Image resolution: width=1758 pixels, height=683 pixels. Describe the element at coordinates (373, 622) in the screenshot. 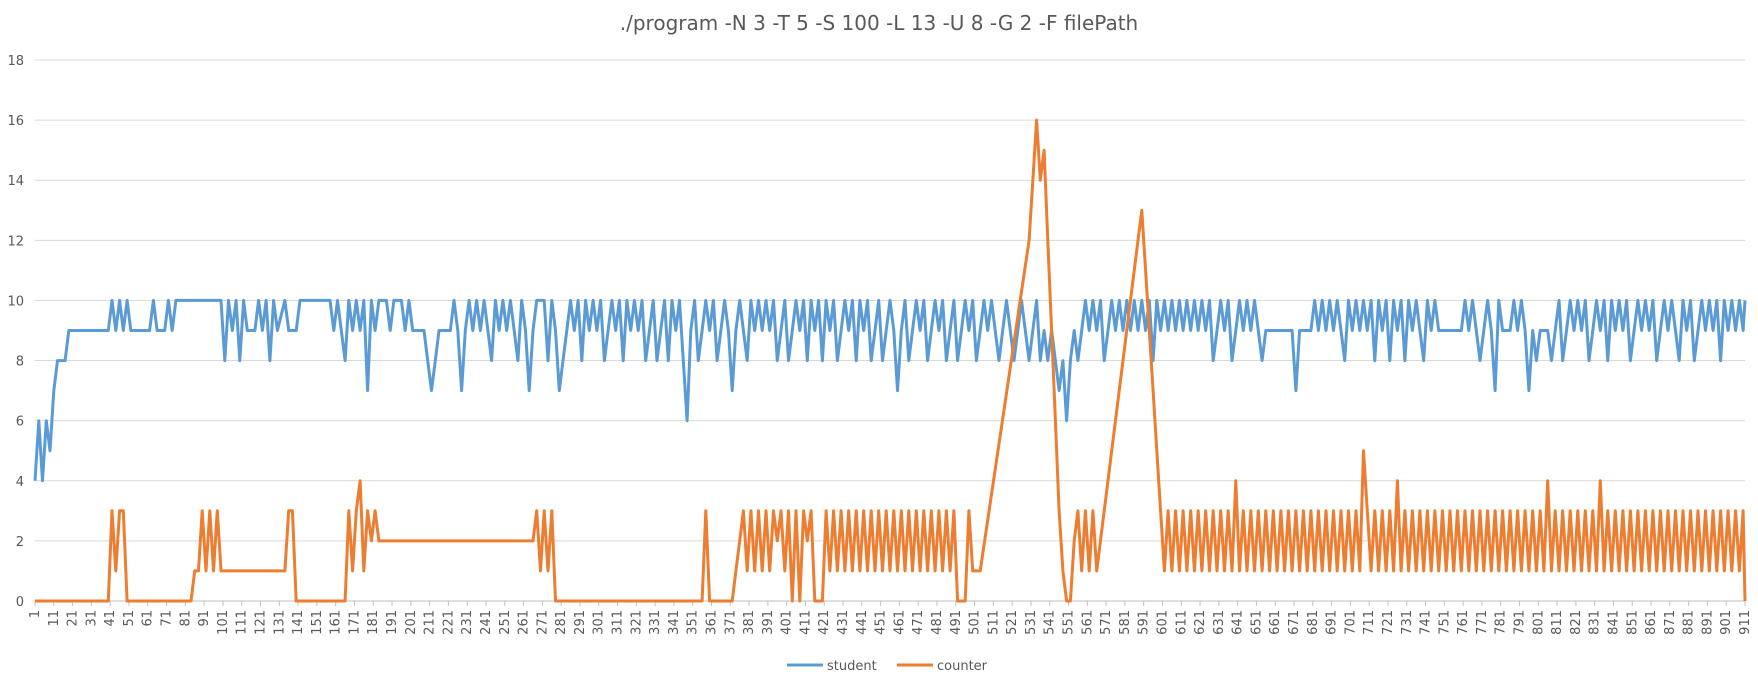

I see `x-tick-label: 181` at that location.